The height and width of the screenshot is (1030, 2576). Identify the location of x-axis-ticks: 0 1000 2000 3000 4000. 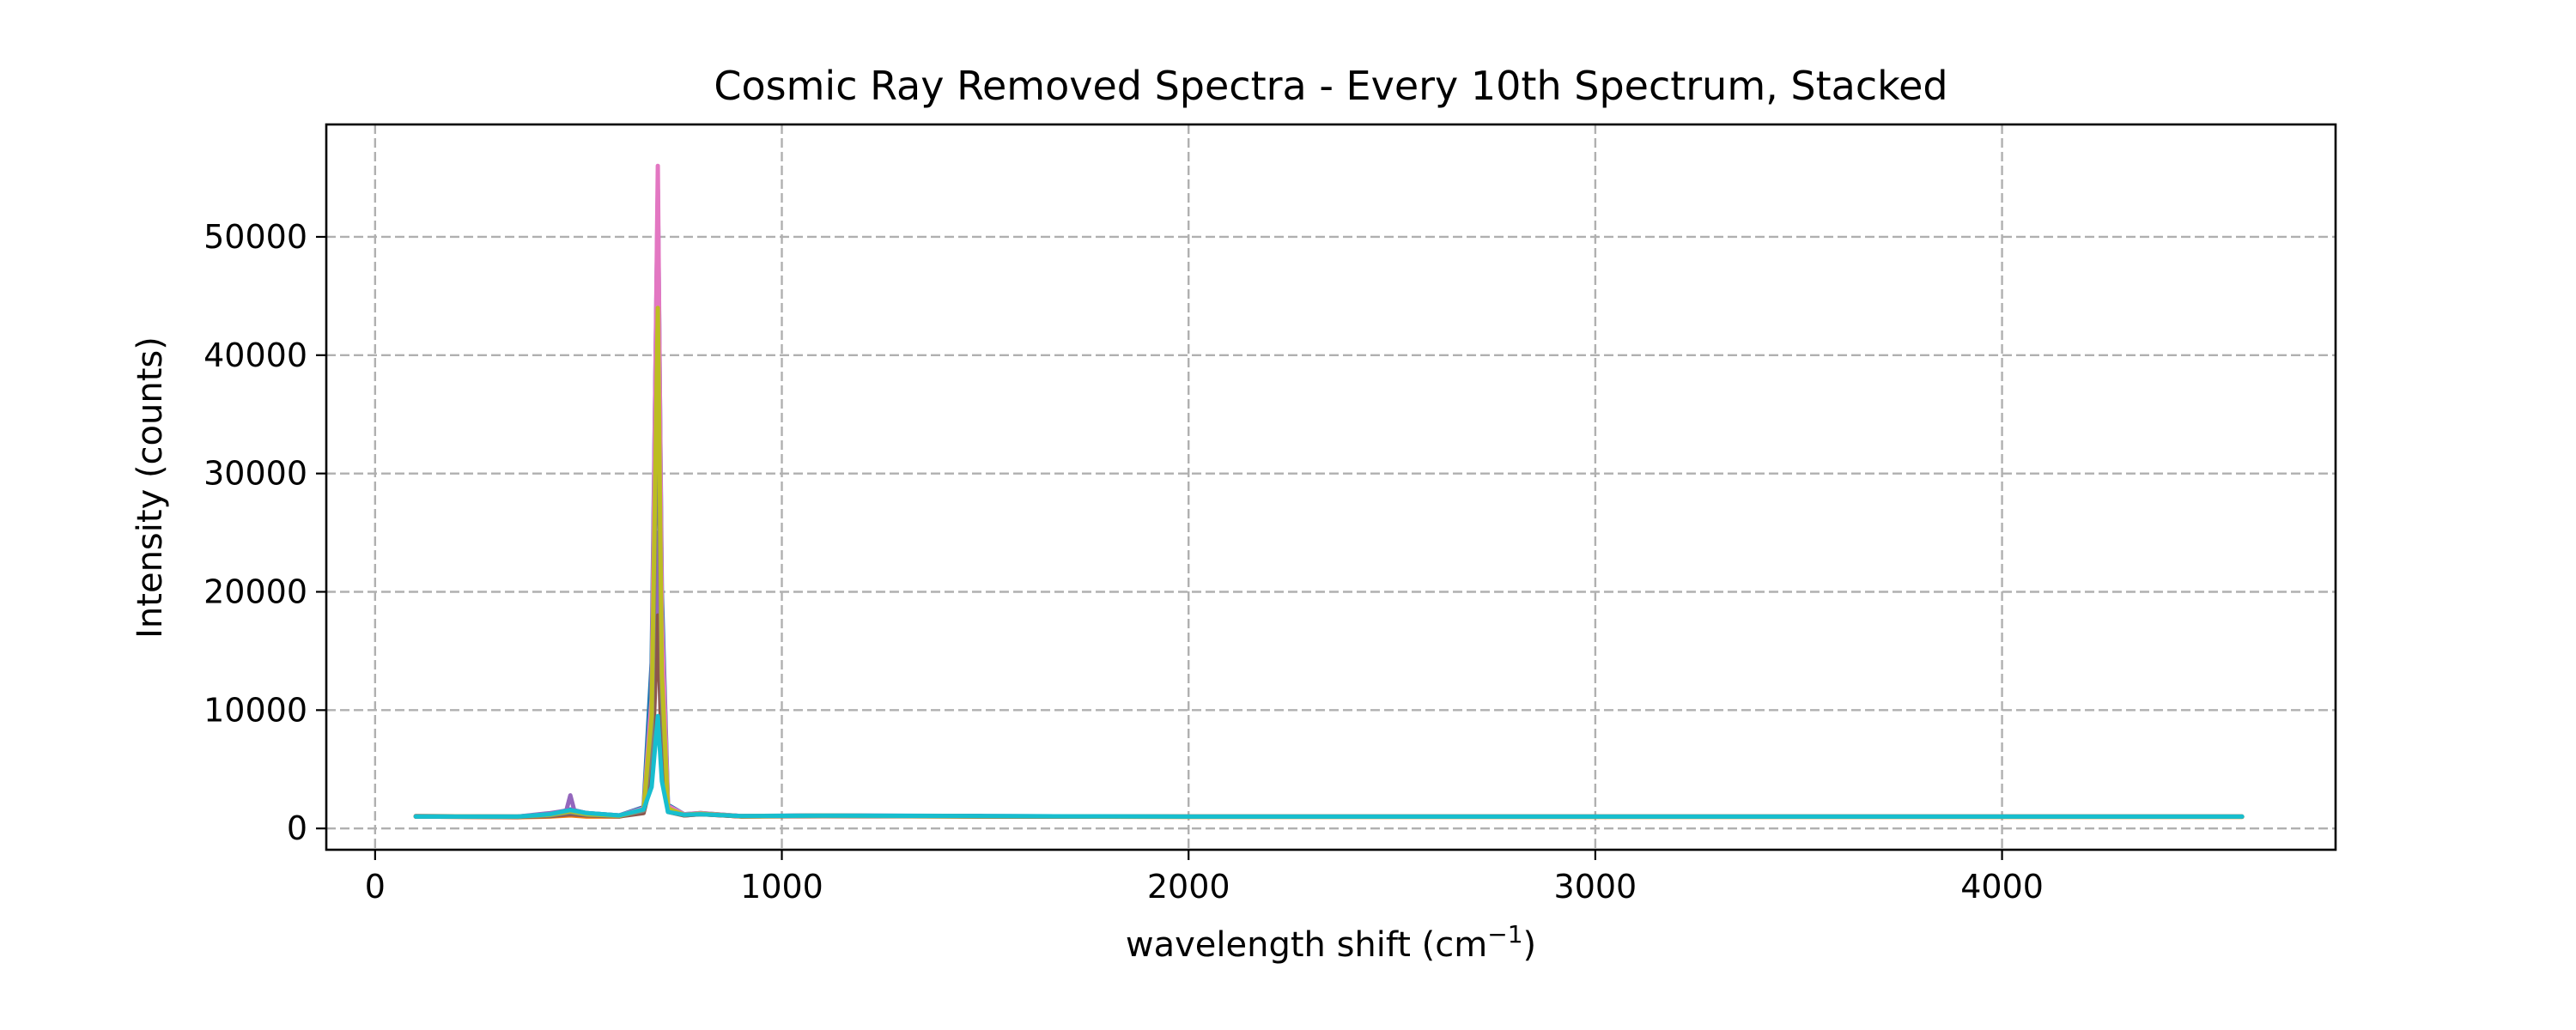
(1204, 878).